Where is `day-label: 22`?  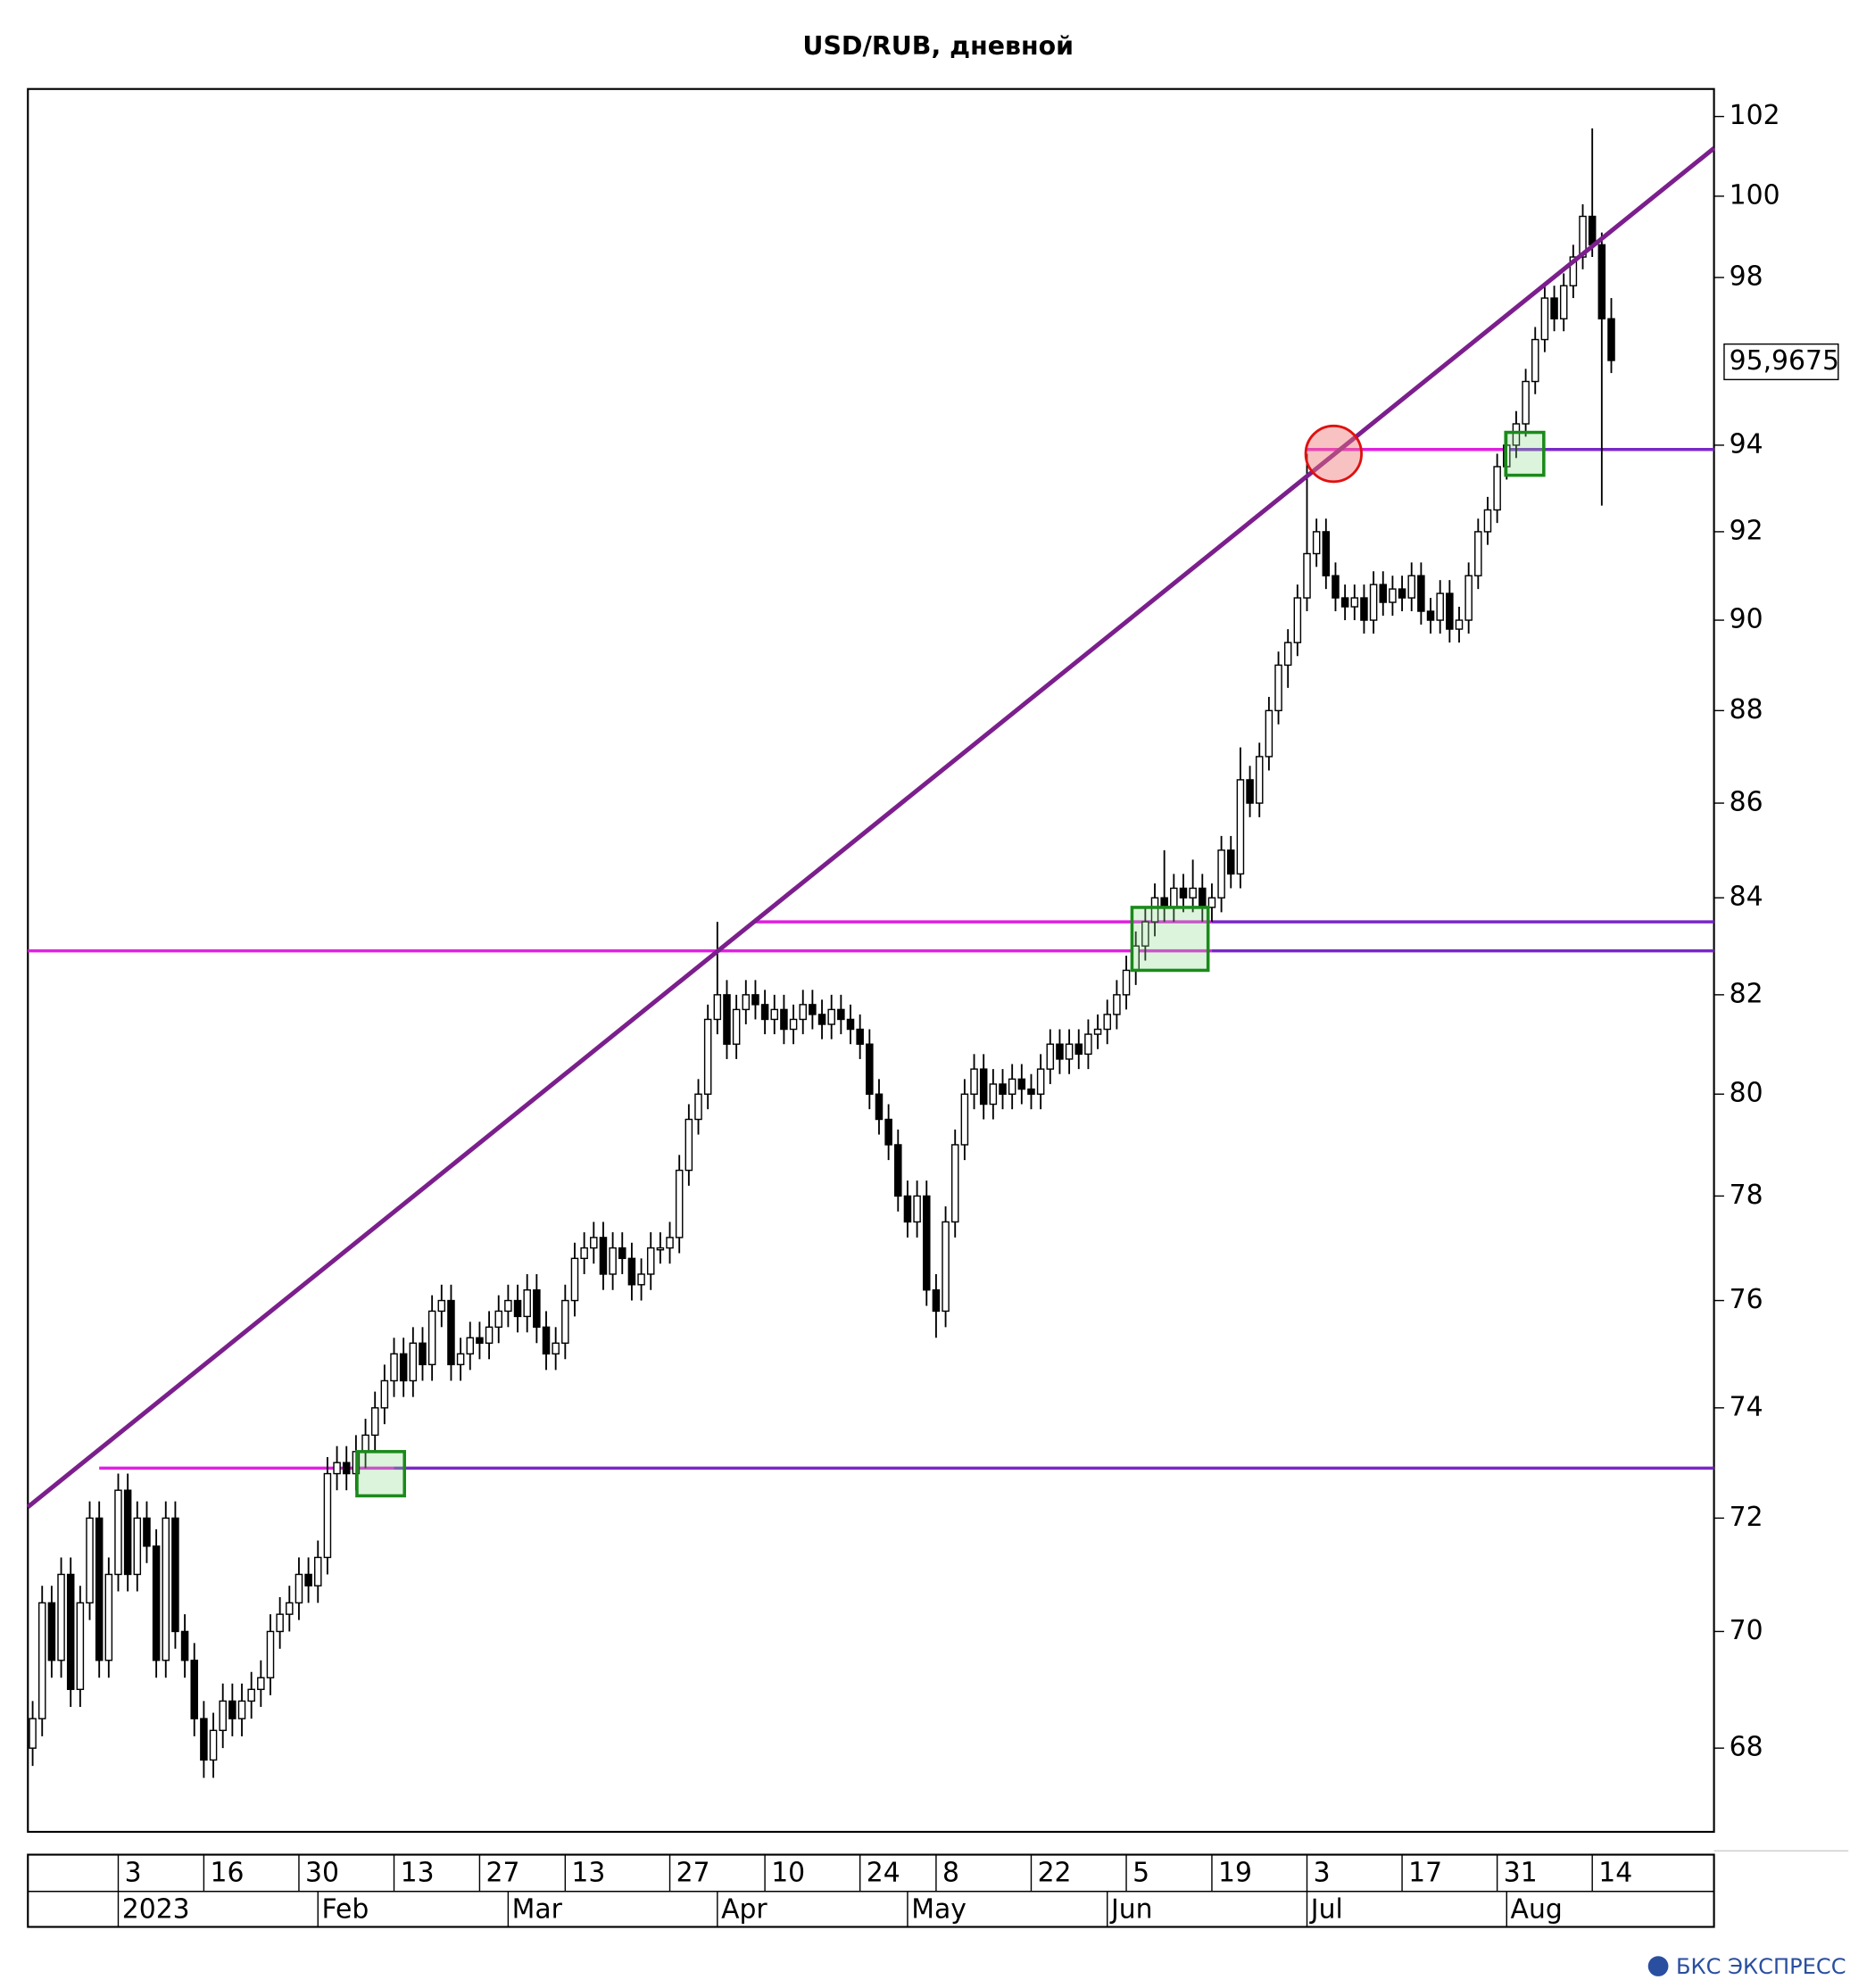
day-label: 22 is located at coordinates (1055, 1872).